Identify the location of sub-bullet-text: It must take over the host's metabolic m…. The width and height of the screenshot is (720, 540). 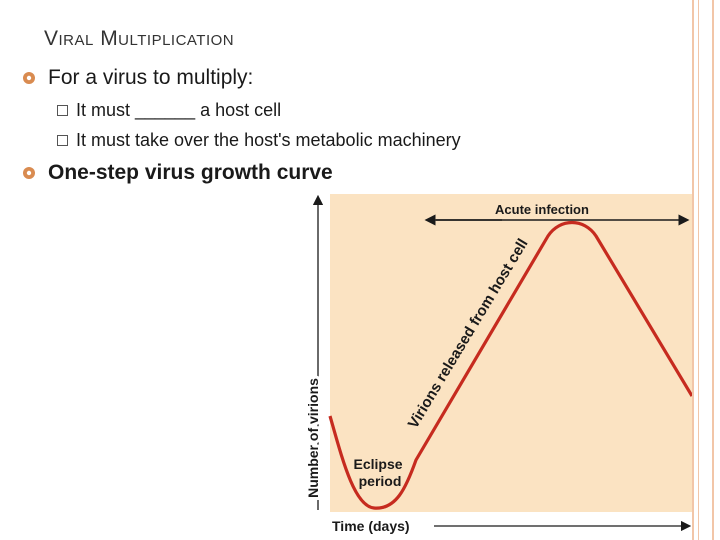
(268, 140).